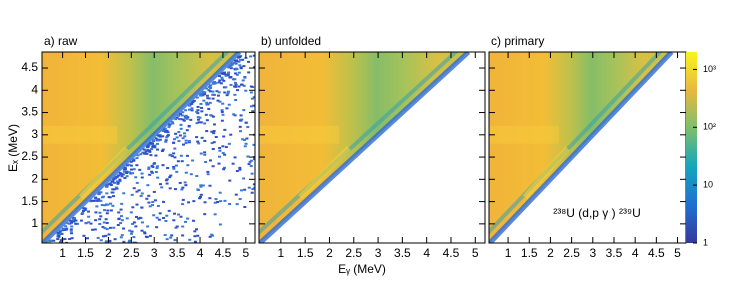 Image resolution: width=747 pixels, height=281 pixels. Describe the element at coordinates (571, 253) in the screenshot. I see `x-tick-label: 2.5` at that location.